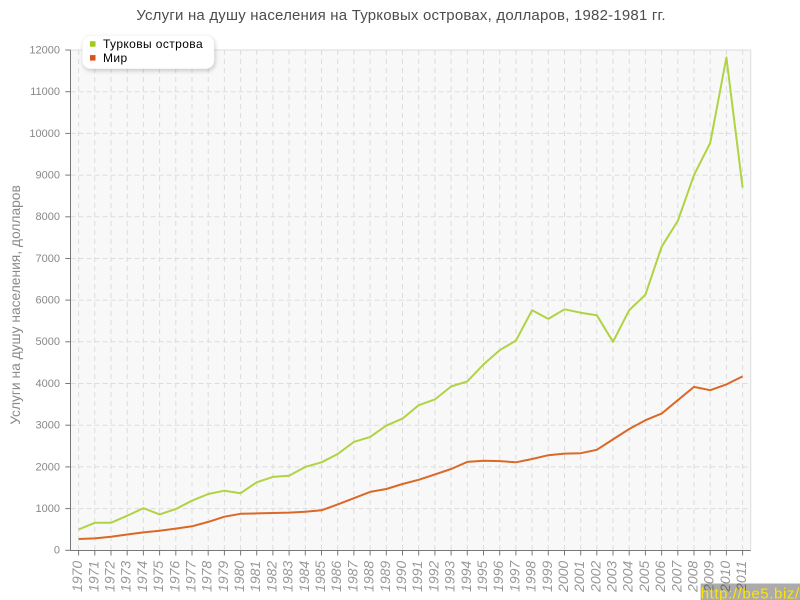 Image resolution: width=800 pixels, height=600 pixels. Describe the element at coordinates (48, 176) in the screenshot. I see `svg-text: 9000` at that location.